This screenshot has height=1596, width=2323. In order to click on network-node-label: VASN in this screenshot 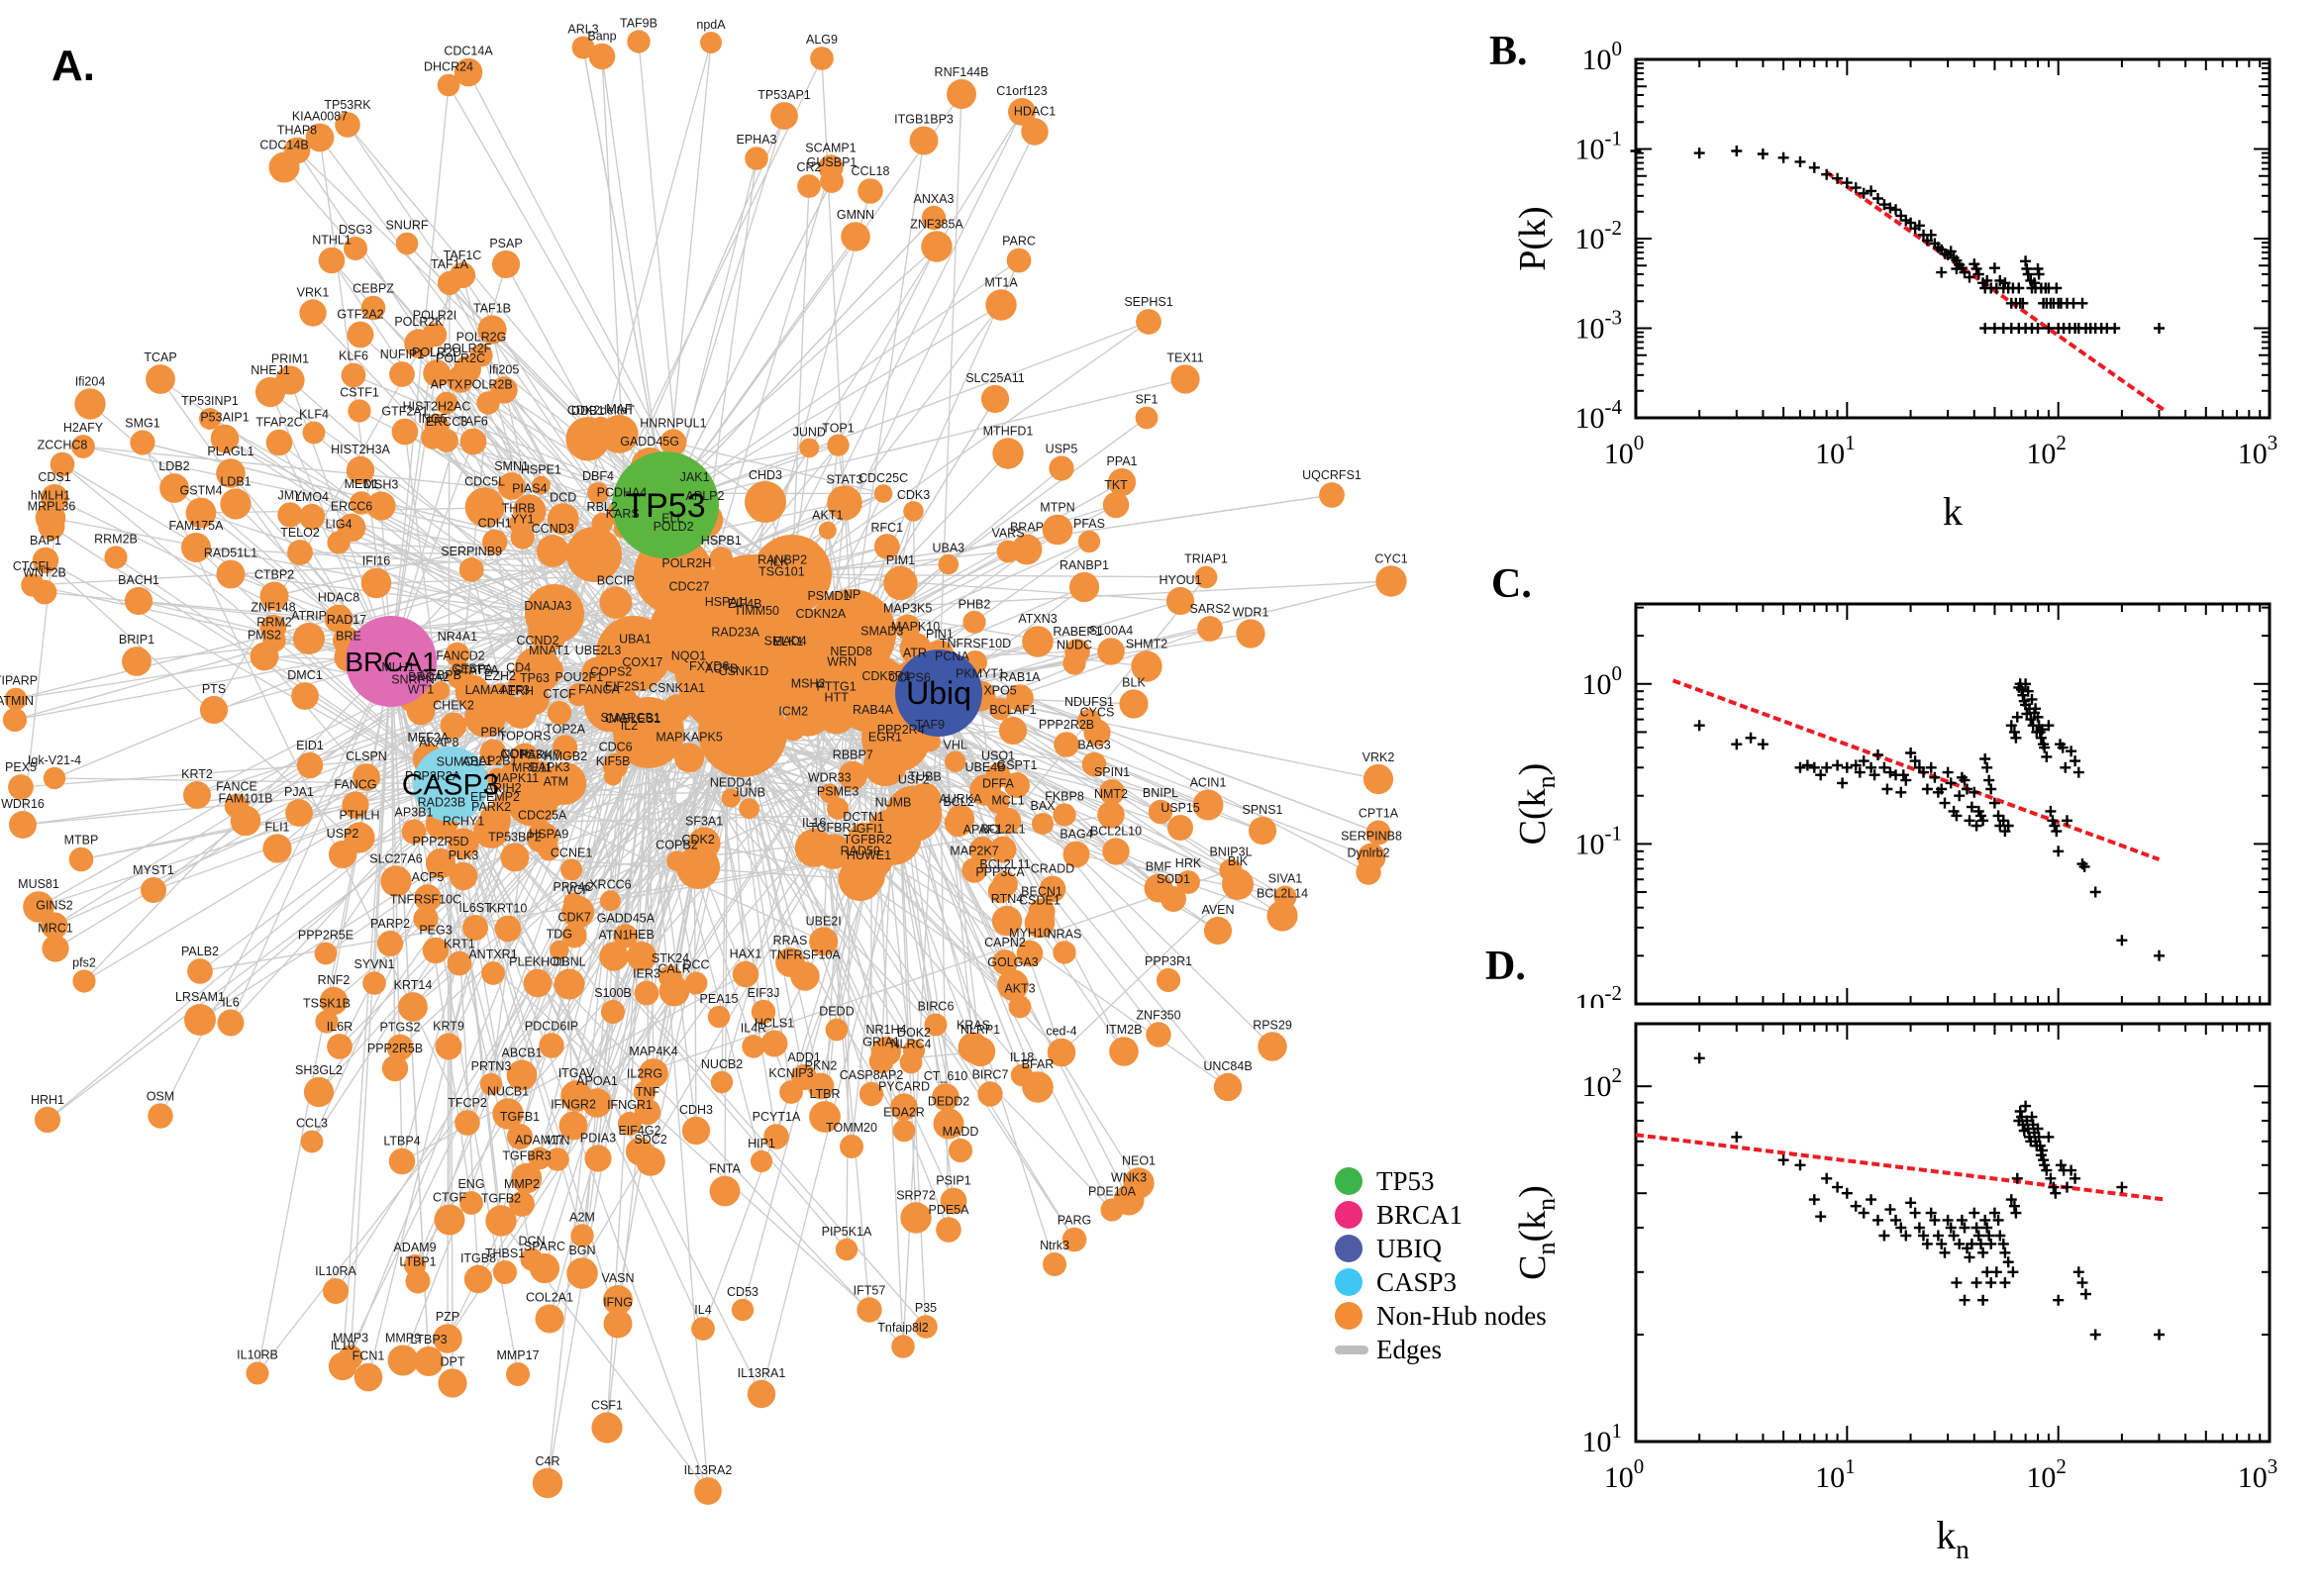, I will do `click(617, 1278)`.